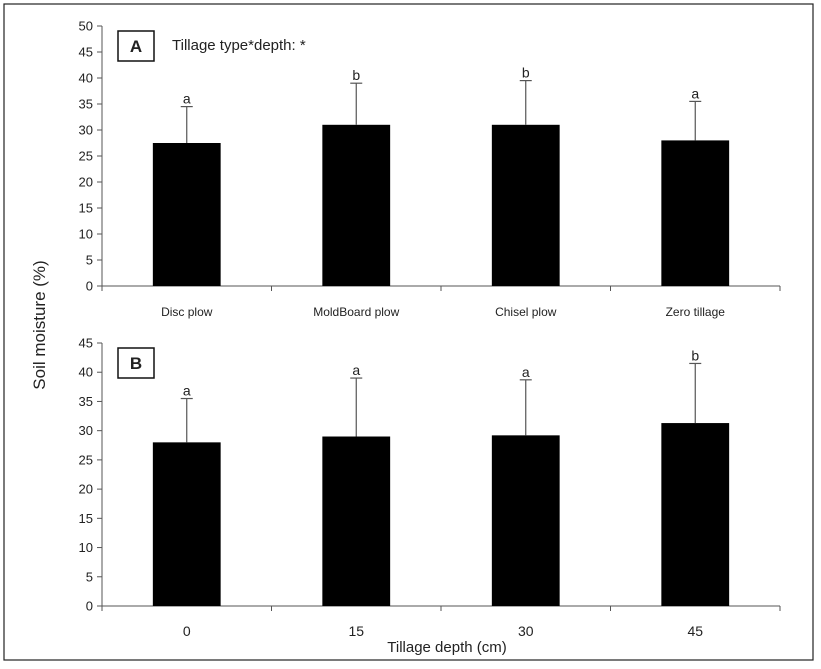  Describe the element at coordinates (86, 343) in the screenshot. I see `panel-b-y-tick-label: 45` at that location.